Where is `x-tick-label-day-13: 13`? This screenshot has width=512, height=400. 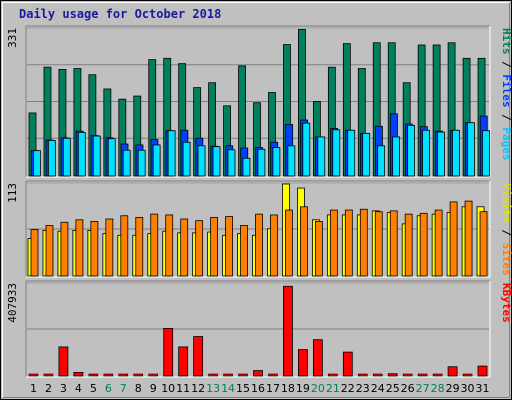
x-tick-label-day-13: 13 is located at coordinates (213, 388).